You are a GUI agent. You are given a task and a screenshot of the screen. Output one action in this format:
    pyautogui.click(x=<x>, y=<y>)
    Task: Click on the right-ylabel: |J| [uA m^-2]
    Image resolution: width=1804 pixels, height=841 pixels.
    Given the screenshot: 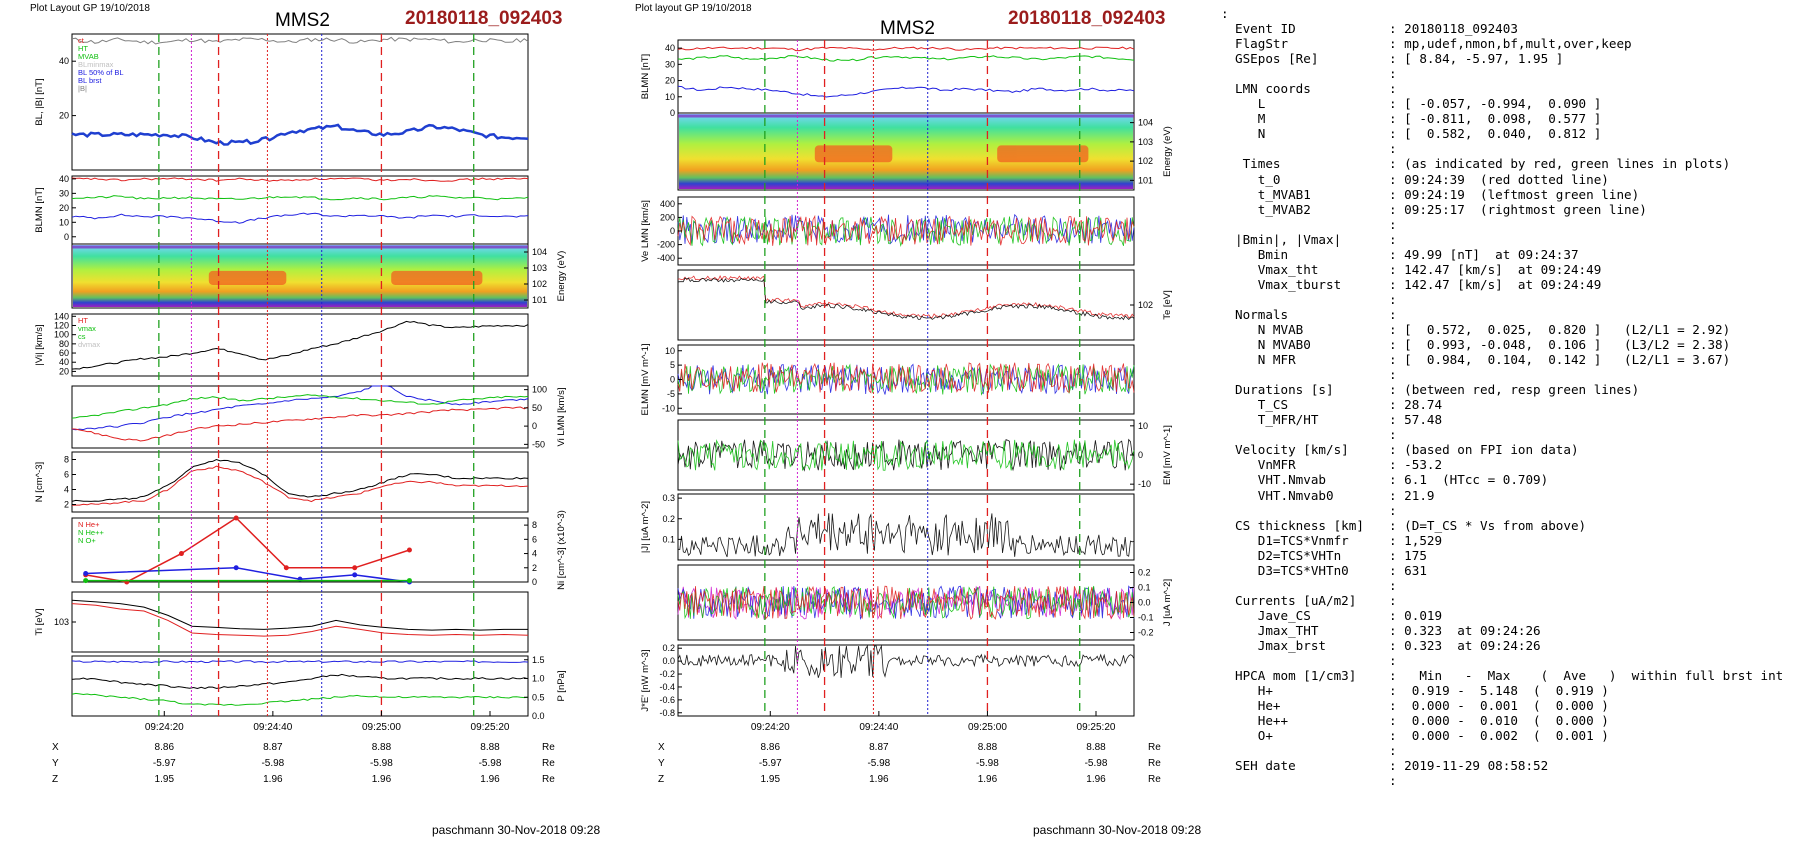 What is the action you would take?
    pyautogui.click(x=645, y=527)
    